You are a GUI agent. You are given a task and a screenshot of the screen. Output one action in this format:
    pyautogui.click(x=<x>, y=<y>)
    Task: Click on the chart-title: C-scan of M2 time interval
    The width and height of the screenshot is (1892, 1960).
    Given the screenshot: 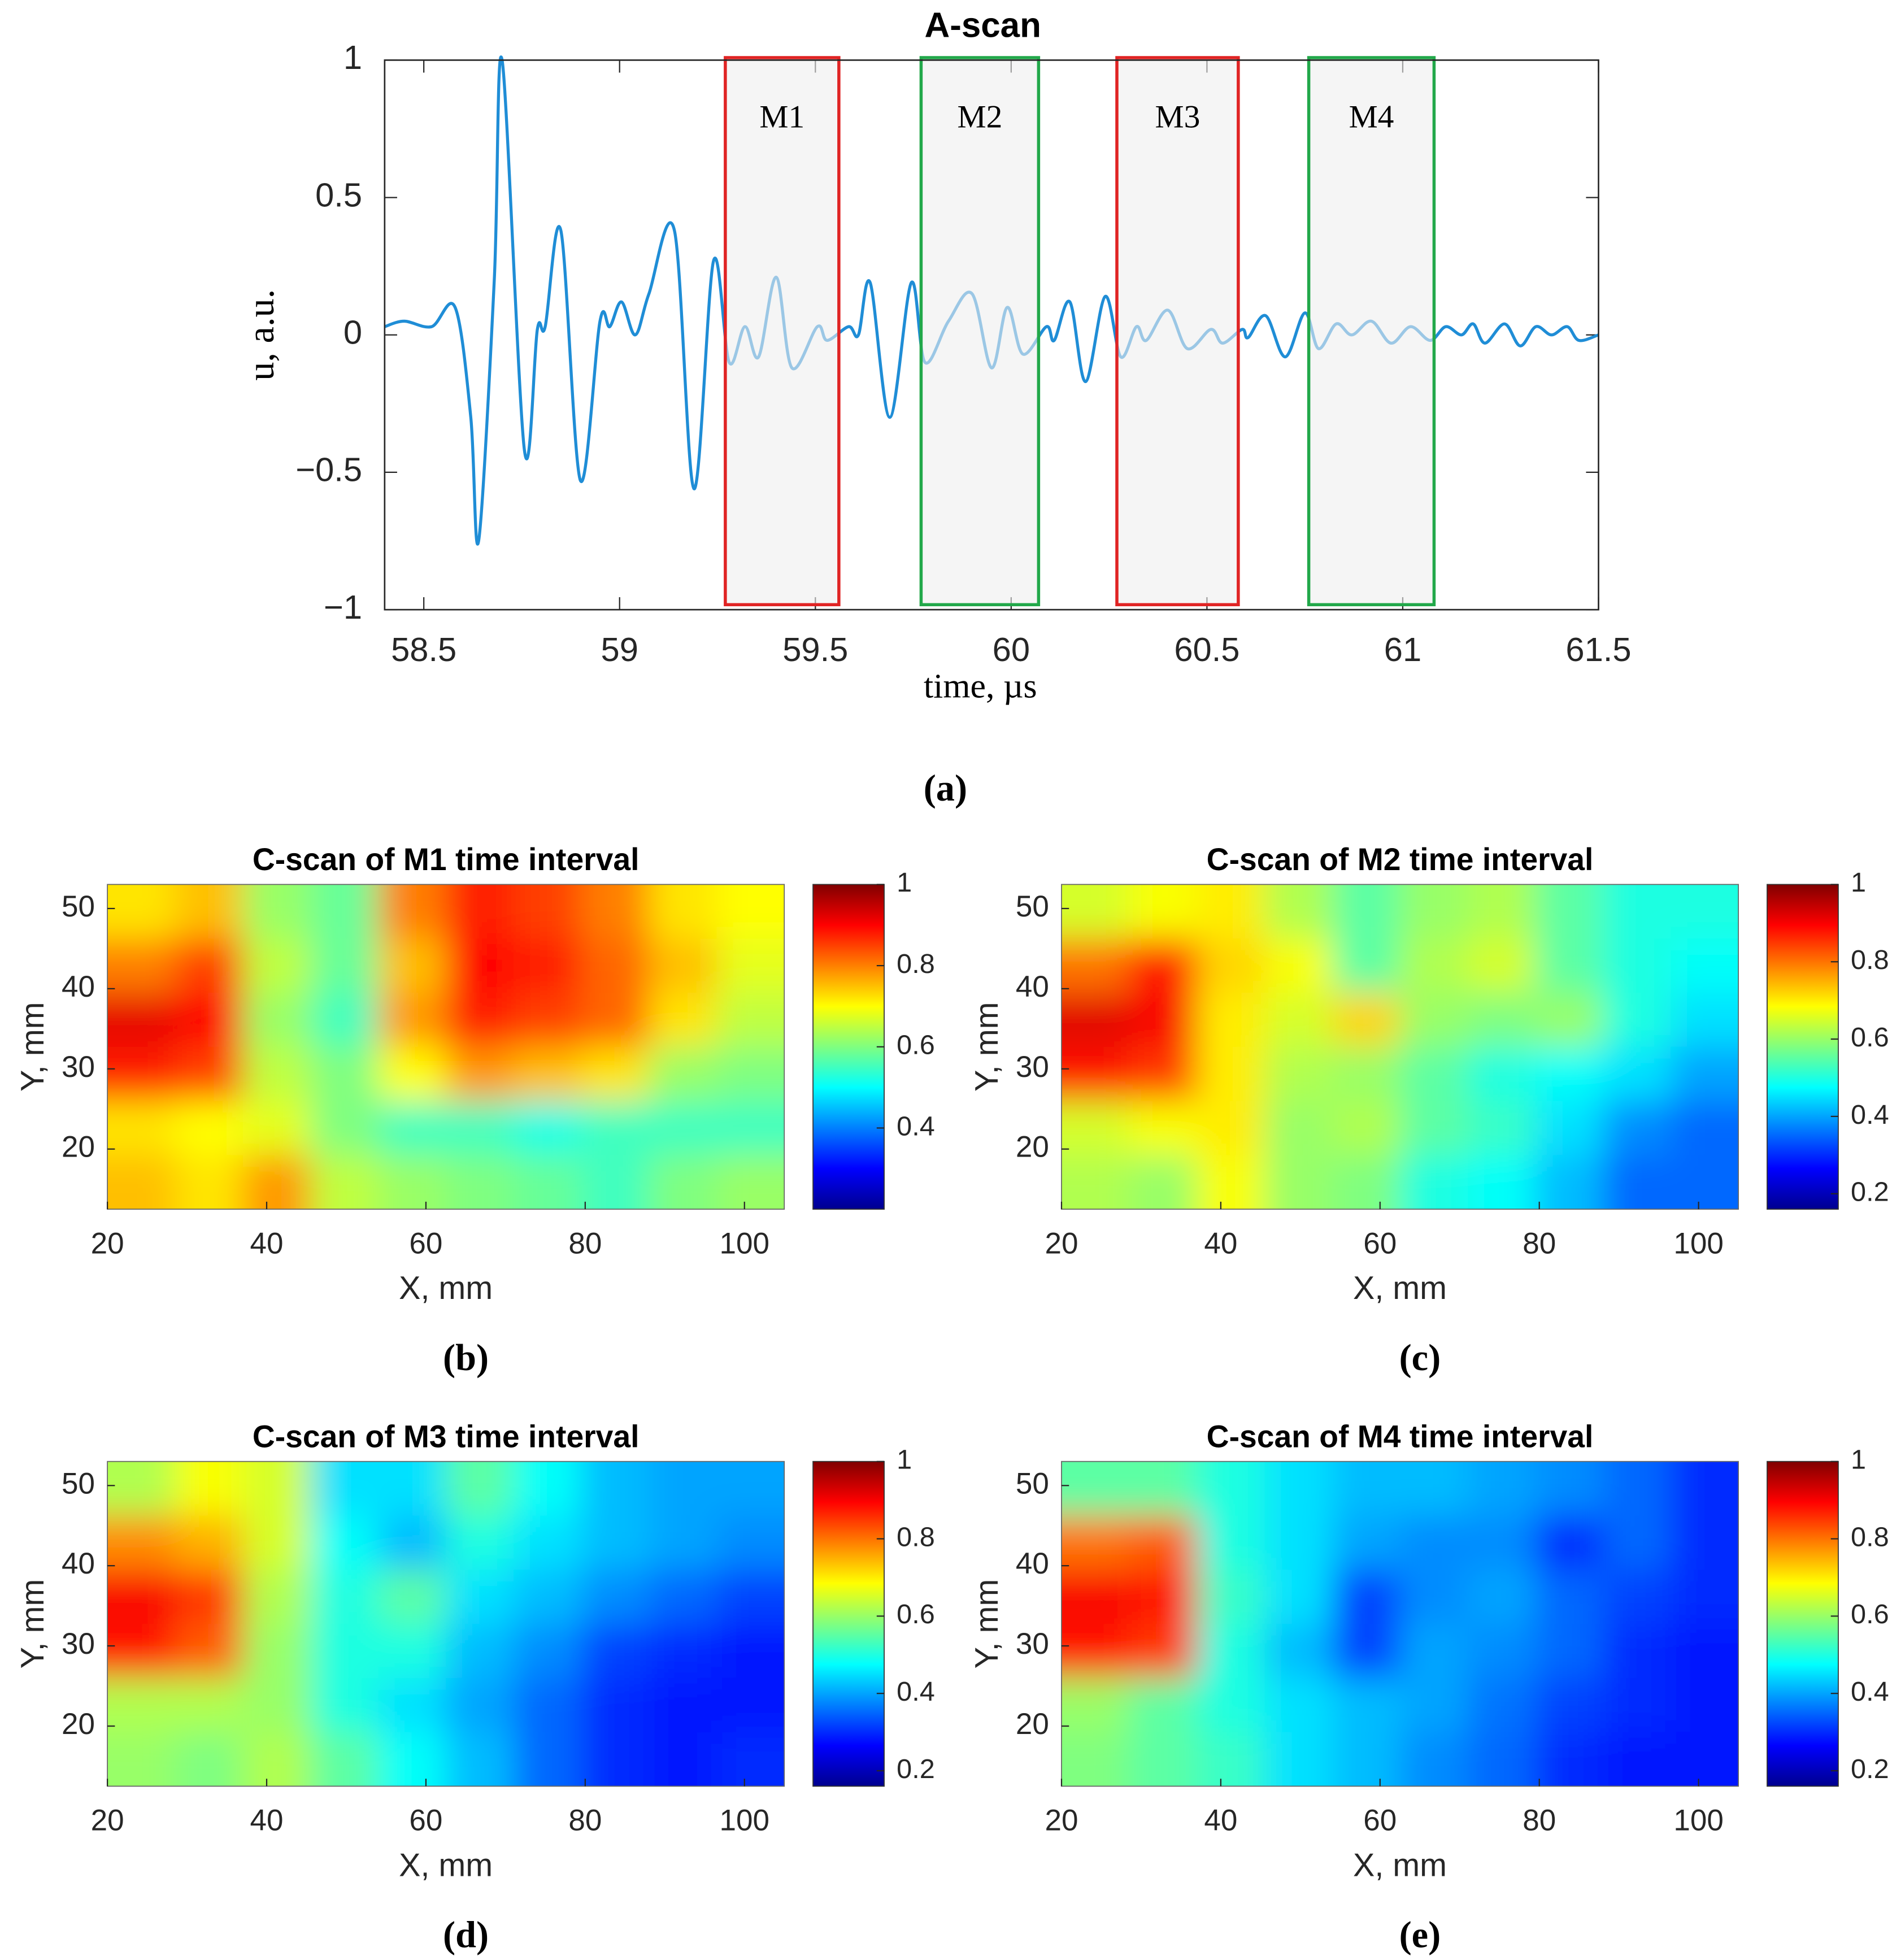 What is the action you would take?
    pyautogui.click(x=1400, y=859)
    